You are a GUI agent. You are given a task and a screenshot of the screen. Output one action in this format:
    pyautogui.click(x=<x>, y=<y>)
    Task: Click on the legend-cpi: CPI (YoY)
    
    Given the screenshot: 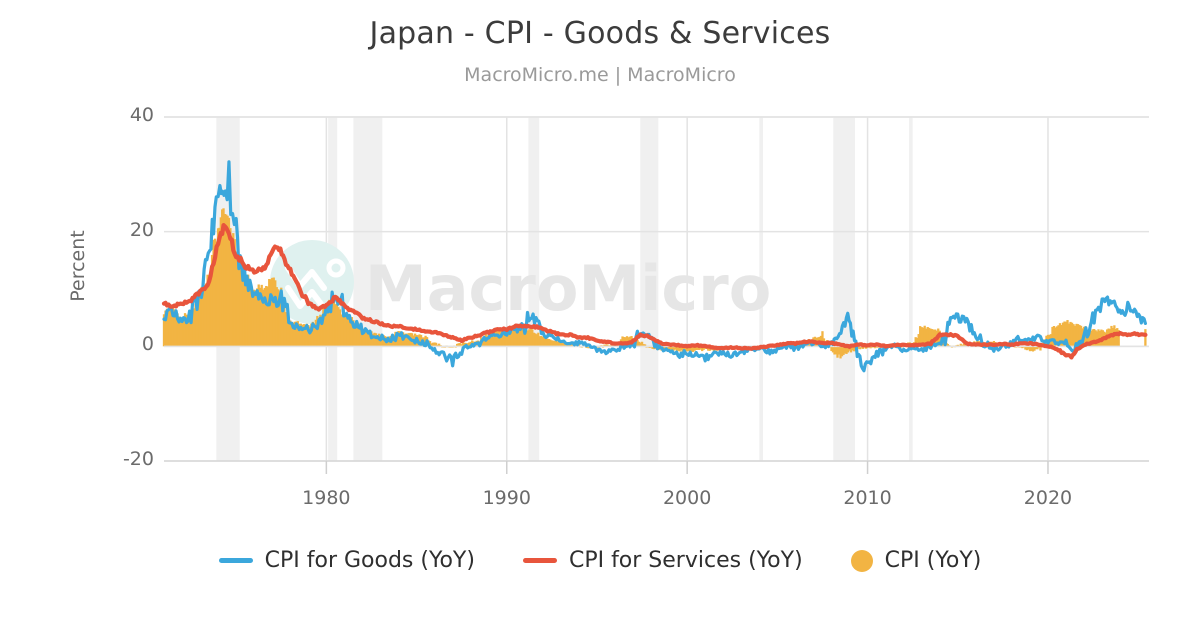 What is the action you would take?
    pyautogui.click(x=916, y=560)
    